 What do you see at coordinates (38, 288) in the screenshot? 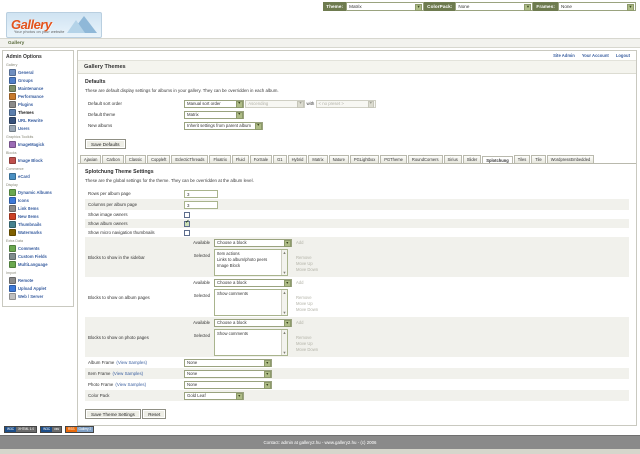
I see `sidebar-item-upload-applet: Upload Applet` at bounding box center [38, 288].